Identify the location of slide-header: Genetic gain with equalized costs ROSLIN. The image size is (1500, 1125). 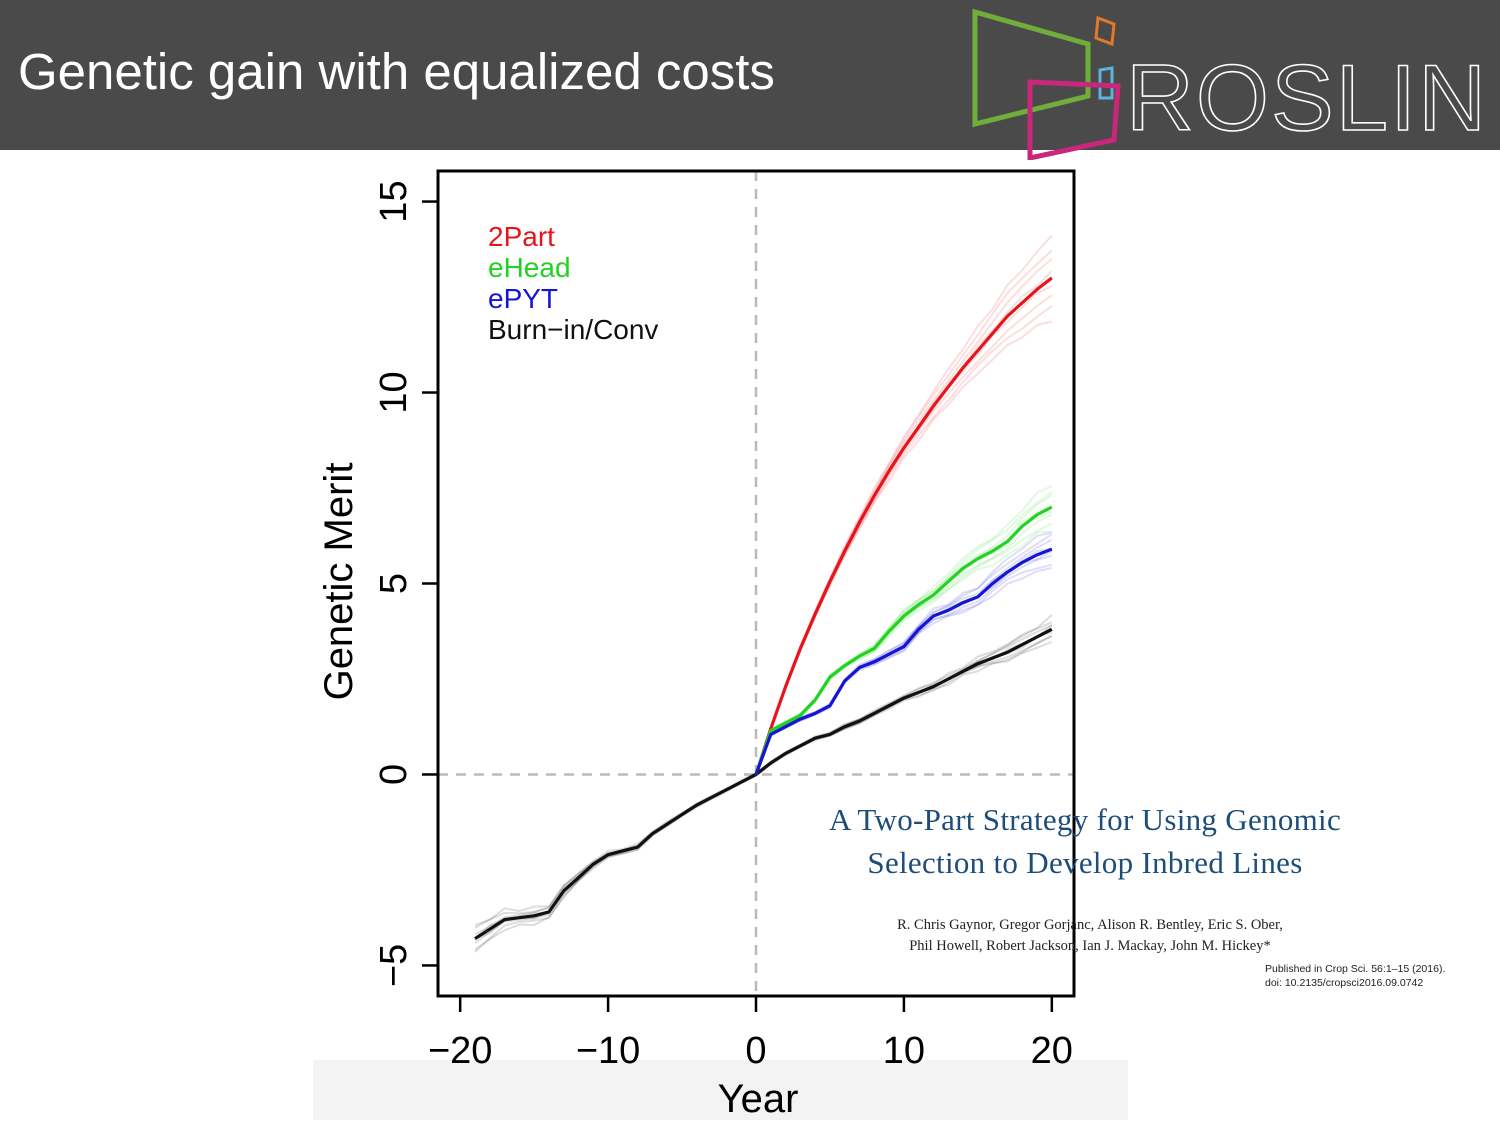
(750, 80).